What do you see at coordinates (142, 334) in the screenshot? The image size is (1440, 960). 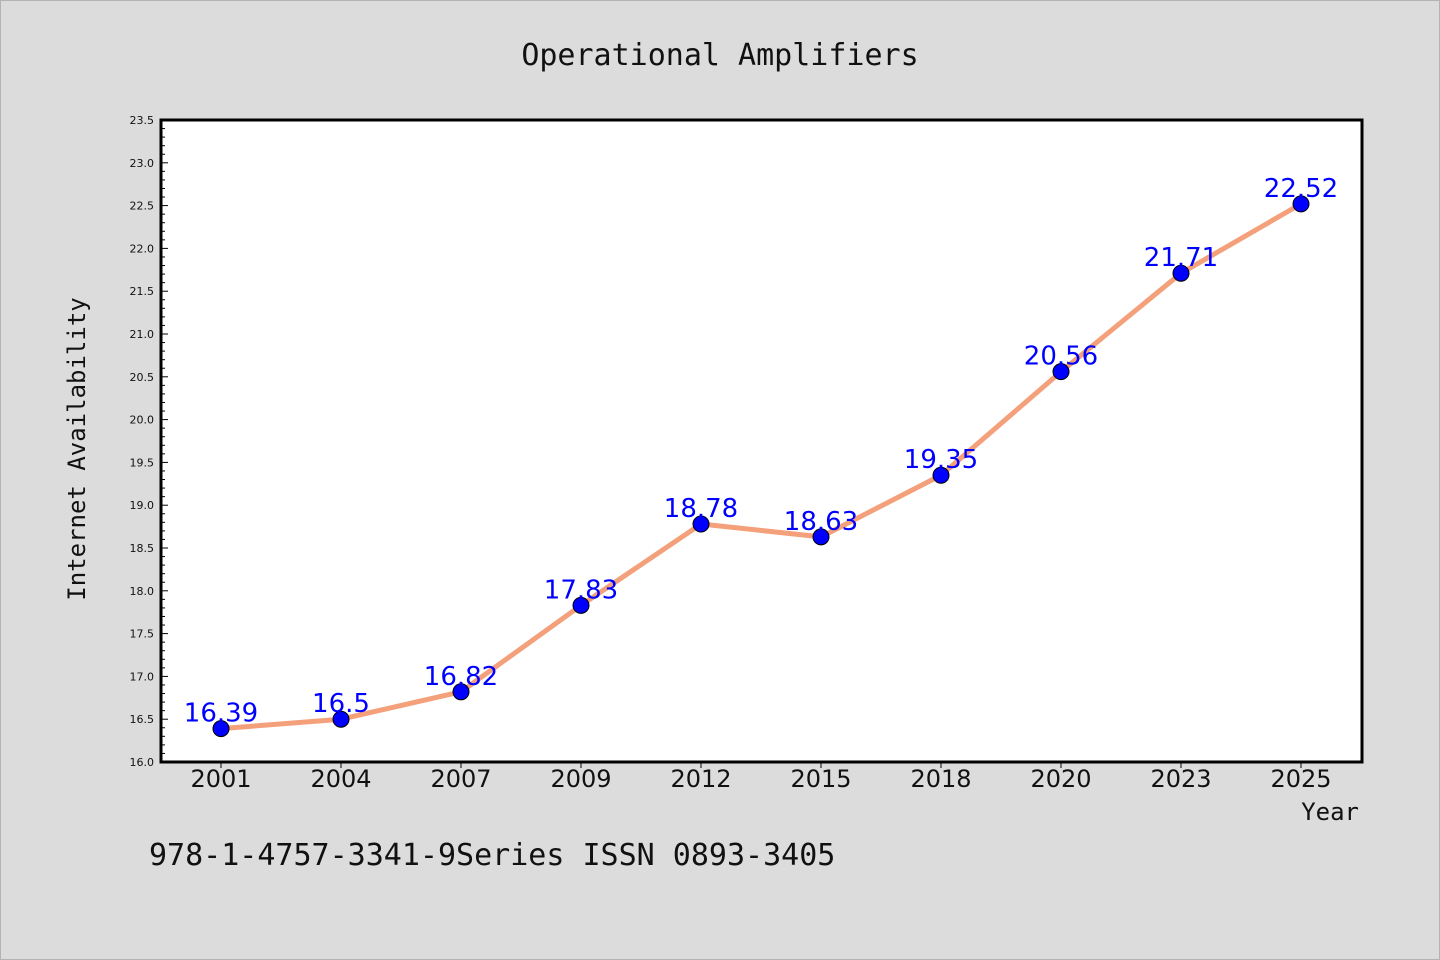 I see `y-tick-label: 21.0` at bounding box center [142, 334].